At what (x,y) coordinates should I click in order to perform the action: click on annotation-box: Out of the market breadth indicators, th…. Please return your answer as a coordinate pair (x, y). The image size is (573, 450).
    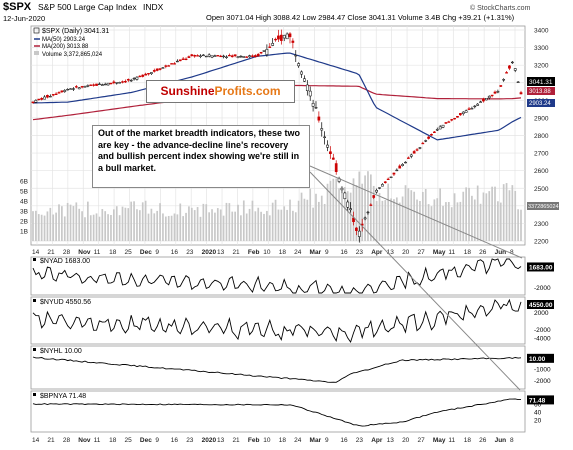
    Looking at the image, I should click on (201, 156).